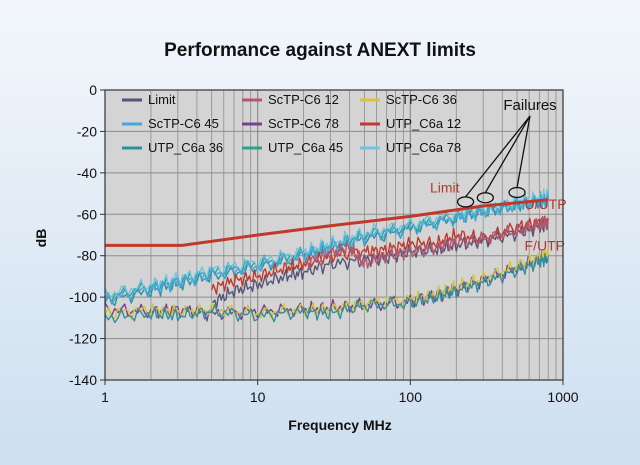 The image size is (640, 465). Describe the element at coordinates (445, 188) in the screenshot. I see `annotation-limit: Limit` at that location.